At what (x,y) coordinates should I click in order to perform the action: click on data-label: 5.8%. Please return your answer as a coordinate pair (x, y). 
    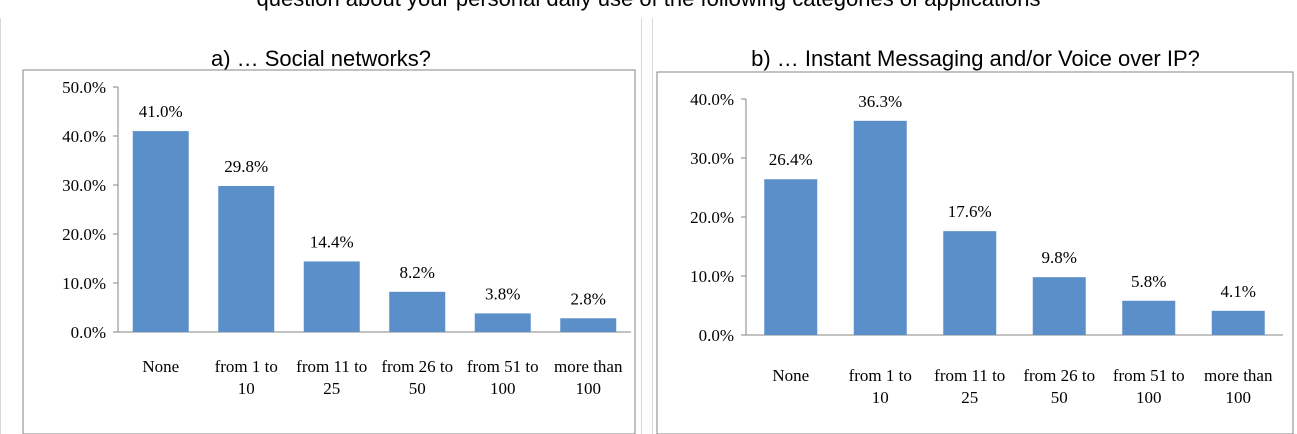
    Looking at the image, I should click on (1148, 281).